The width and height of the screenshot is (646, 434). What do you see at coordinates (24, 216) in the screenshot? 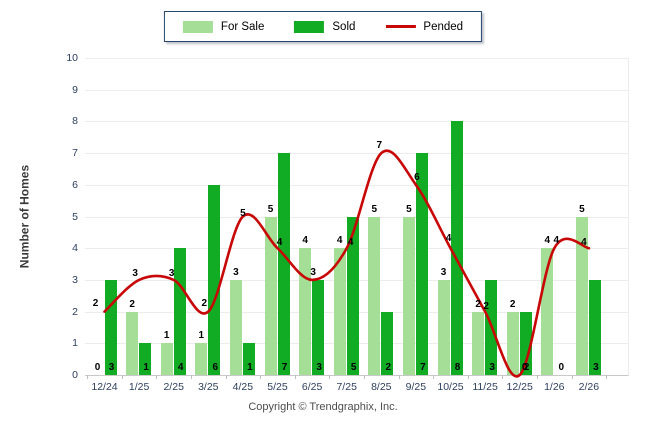
I see `y-axis-title: Number of Homes` at bounding box center [24, 216].